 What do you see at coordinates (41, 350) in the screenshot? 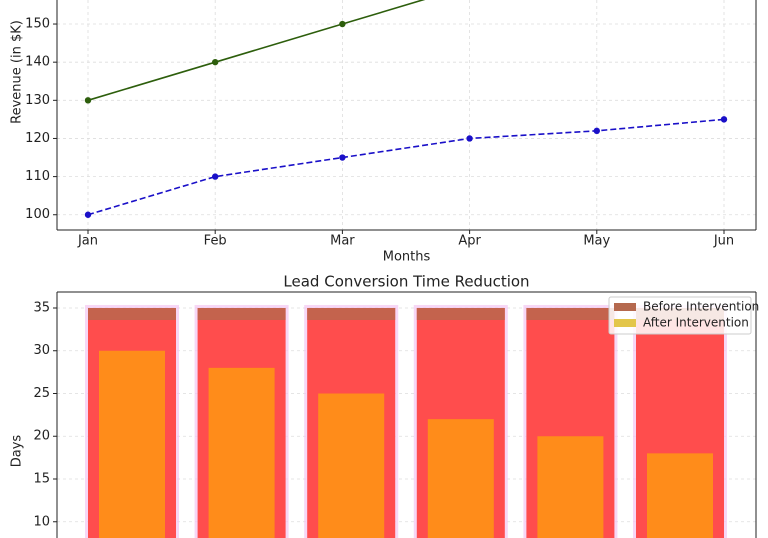
I see `y-tick-label: 30` at bounding box center [41, 350].